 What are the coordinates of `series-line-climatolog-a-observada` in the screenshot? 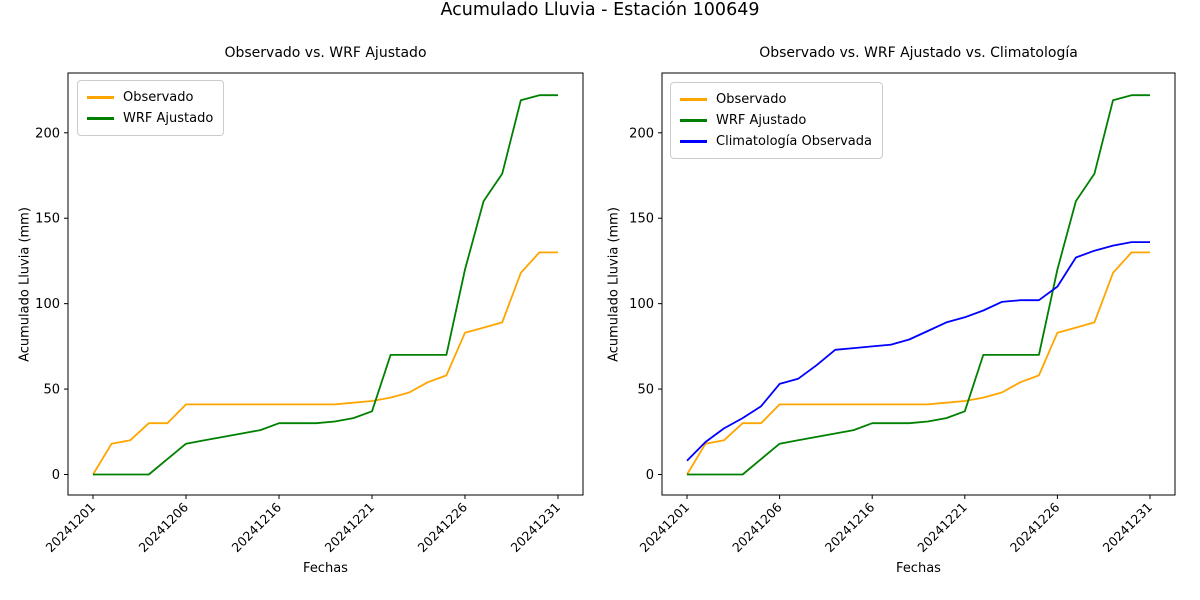 It's located at (918, 351).